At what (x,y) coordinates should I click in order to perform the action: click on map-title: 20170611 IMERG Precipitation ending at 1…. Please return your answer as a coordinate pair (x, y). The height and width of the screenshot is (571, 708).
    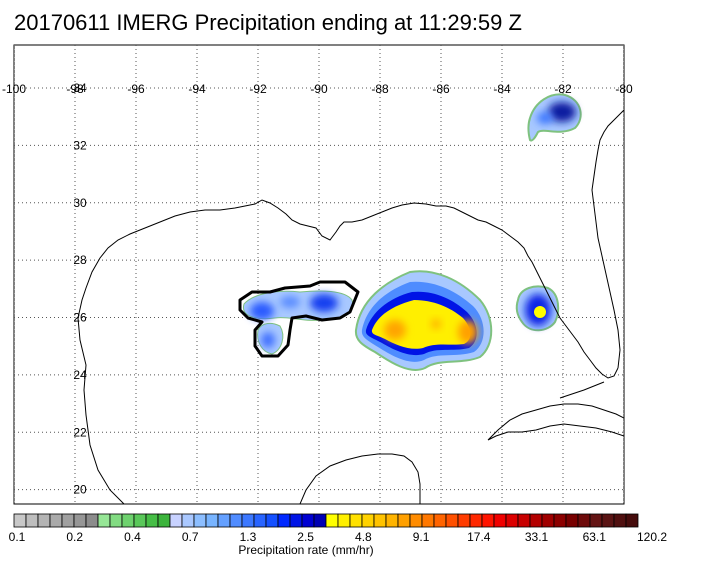
    Looking at the image, I should click on (268, 22).